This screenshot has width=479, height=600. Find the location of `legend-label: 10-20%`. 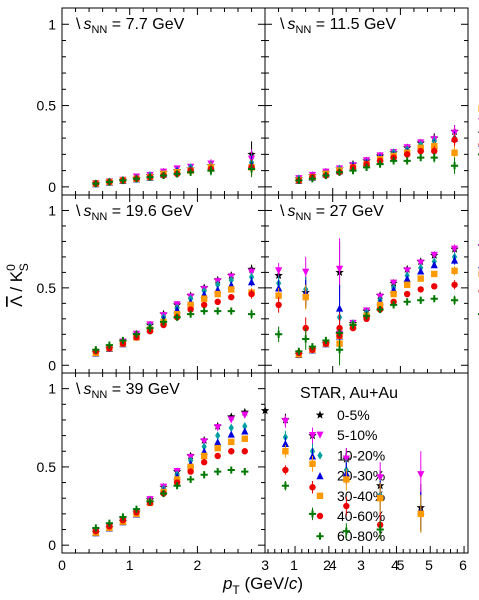

legend-label: 10-20% is located at coordinates (361, 455).